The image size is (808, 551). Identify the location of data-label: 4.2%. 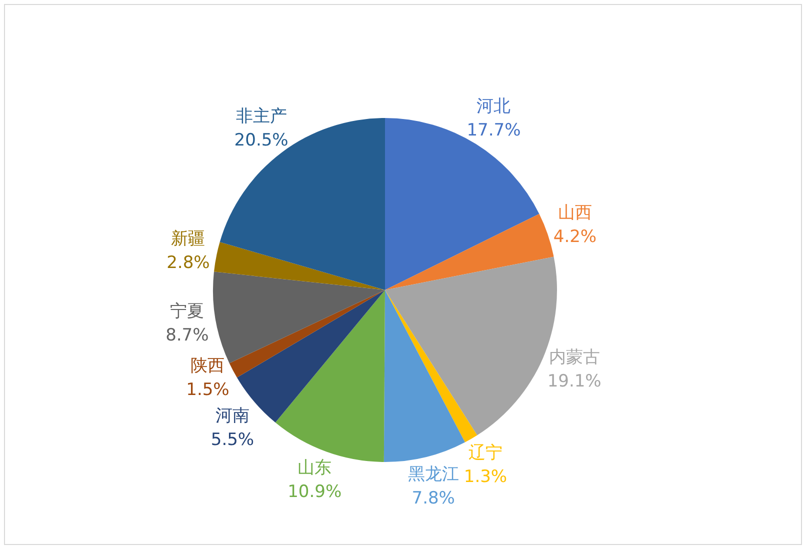
(575, 237).